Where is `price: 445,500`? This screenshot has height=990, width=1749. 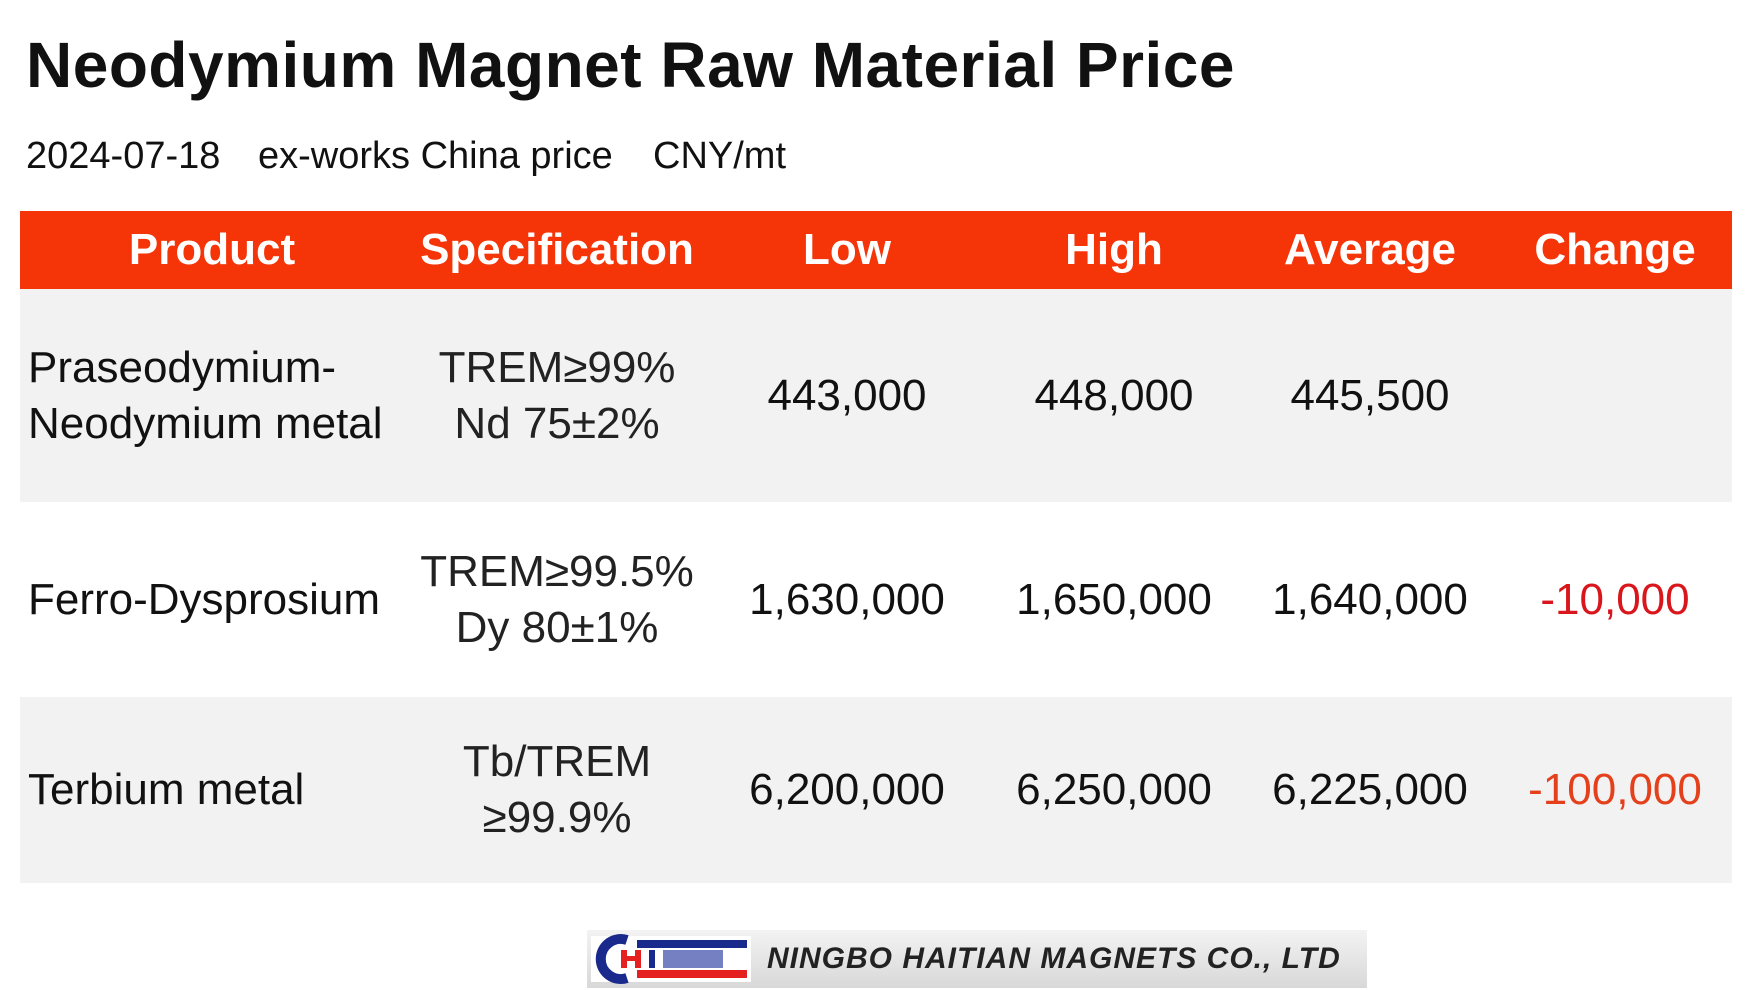
price: 445,500 is located at coordinates (1370, 395).